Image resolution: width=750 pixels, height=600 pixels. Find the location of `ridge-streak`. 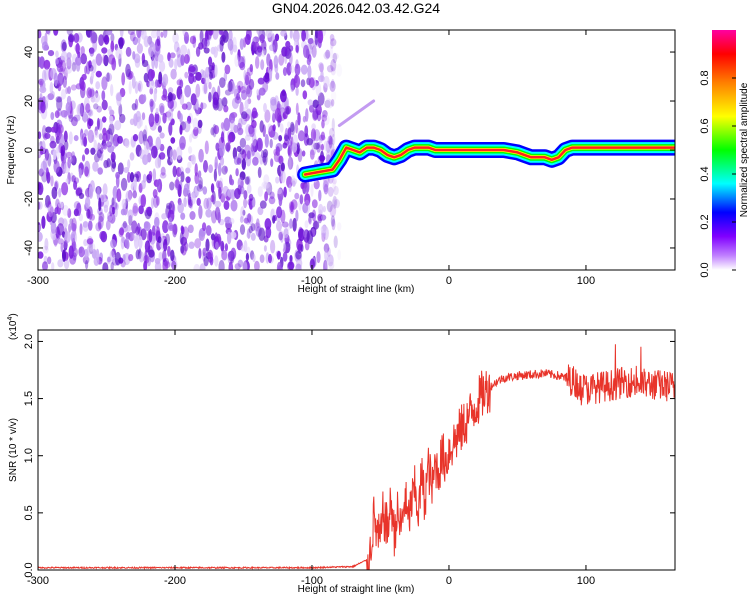

ridge-streak is located at coordinates (356, 113).